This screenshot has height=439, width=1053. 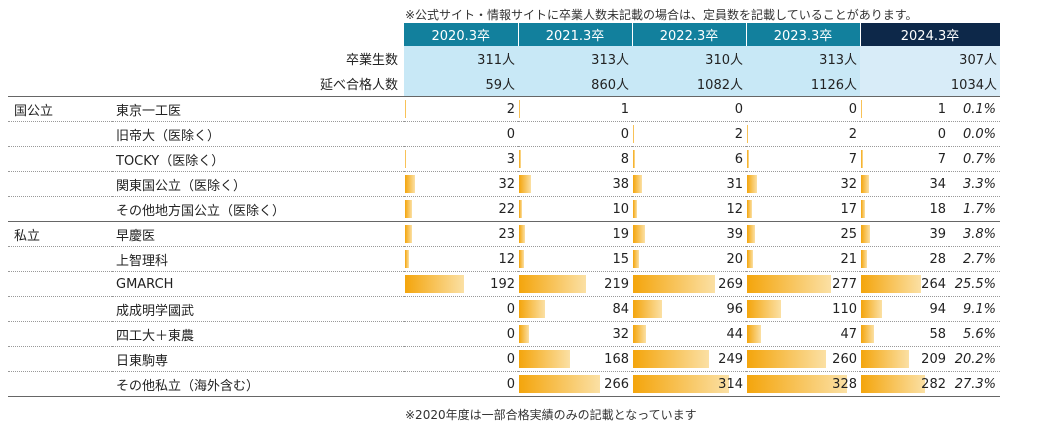 What do you see at coordinates (974, 259) in the screenshot?
I see `percentage-value: 2.7%` at bounding box center [974, 259].